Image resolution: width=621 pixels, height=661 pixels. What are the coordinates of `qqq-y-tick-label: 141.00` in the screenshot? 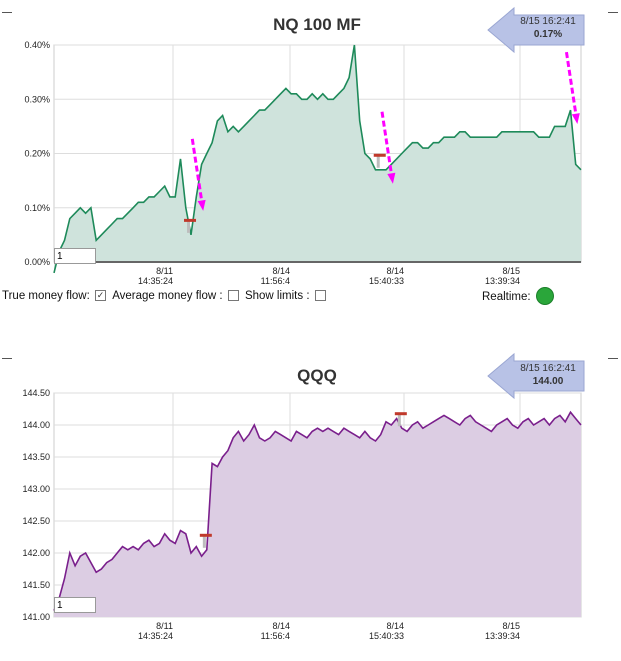 It's located at (36, 617).